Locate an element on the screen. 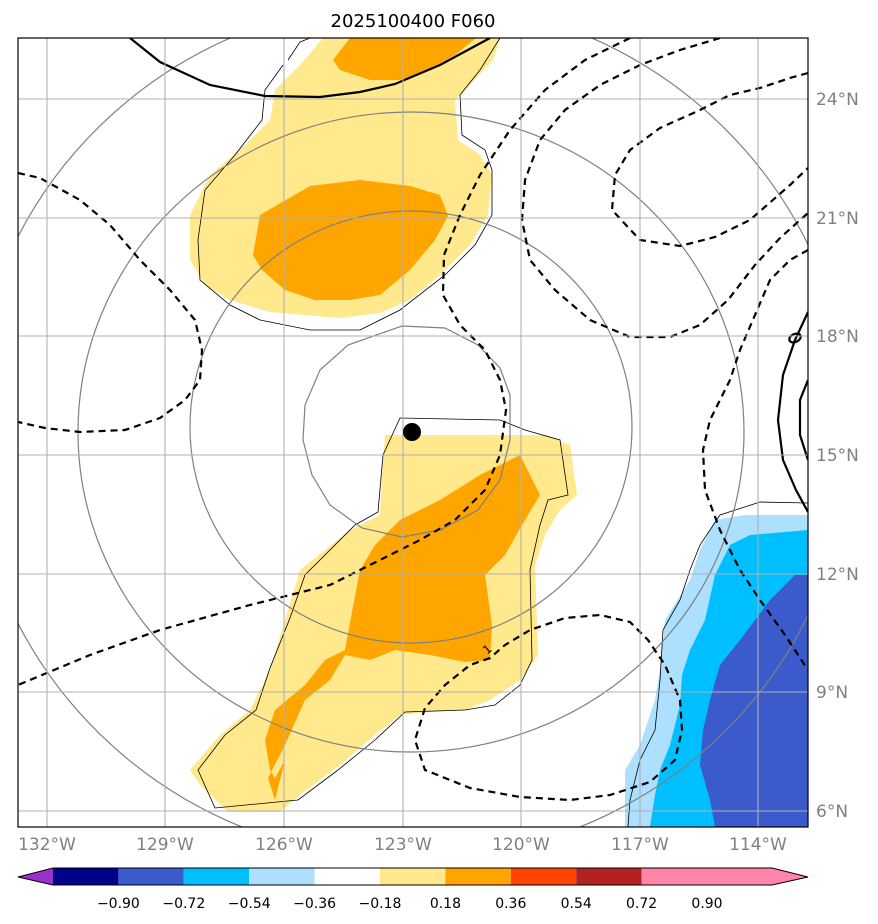 The width and height of the screenshot is (878, 924). lat-axis: 24°N 21°N 18°N 15°N 12°N 9°N 6°N is located at coordinates (837, 456).